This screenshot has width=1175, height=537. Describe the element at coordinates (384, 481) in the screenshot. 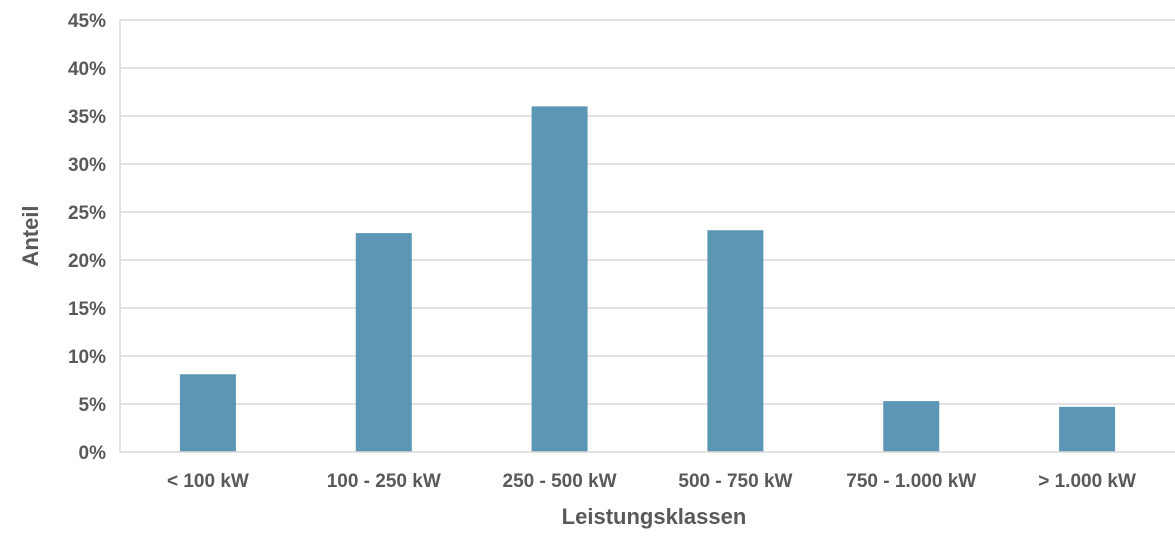

I see `x-tick-label: 100 - 250 kW` at that location.